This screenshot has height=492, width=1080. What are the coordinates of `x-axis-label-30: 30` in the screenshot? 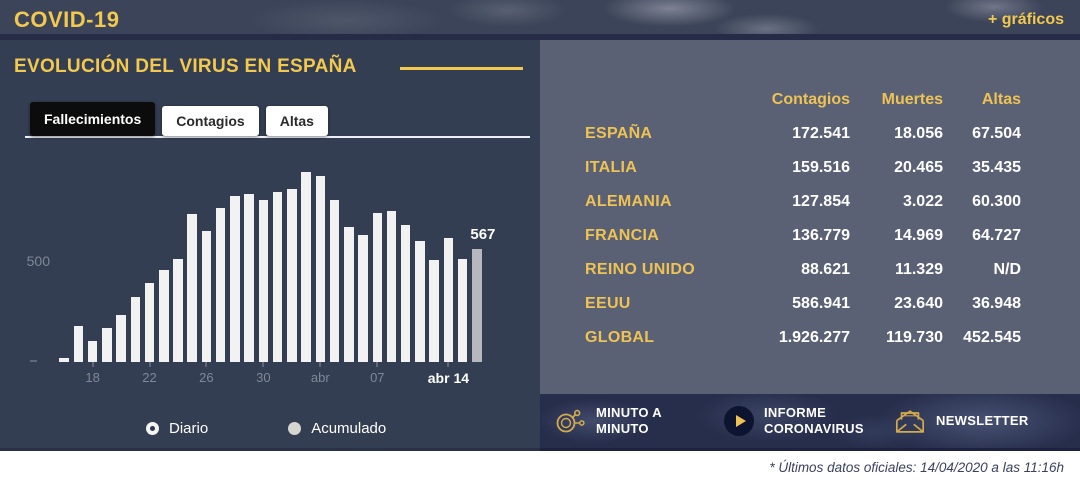 It's located at (263, 377).